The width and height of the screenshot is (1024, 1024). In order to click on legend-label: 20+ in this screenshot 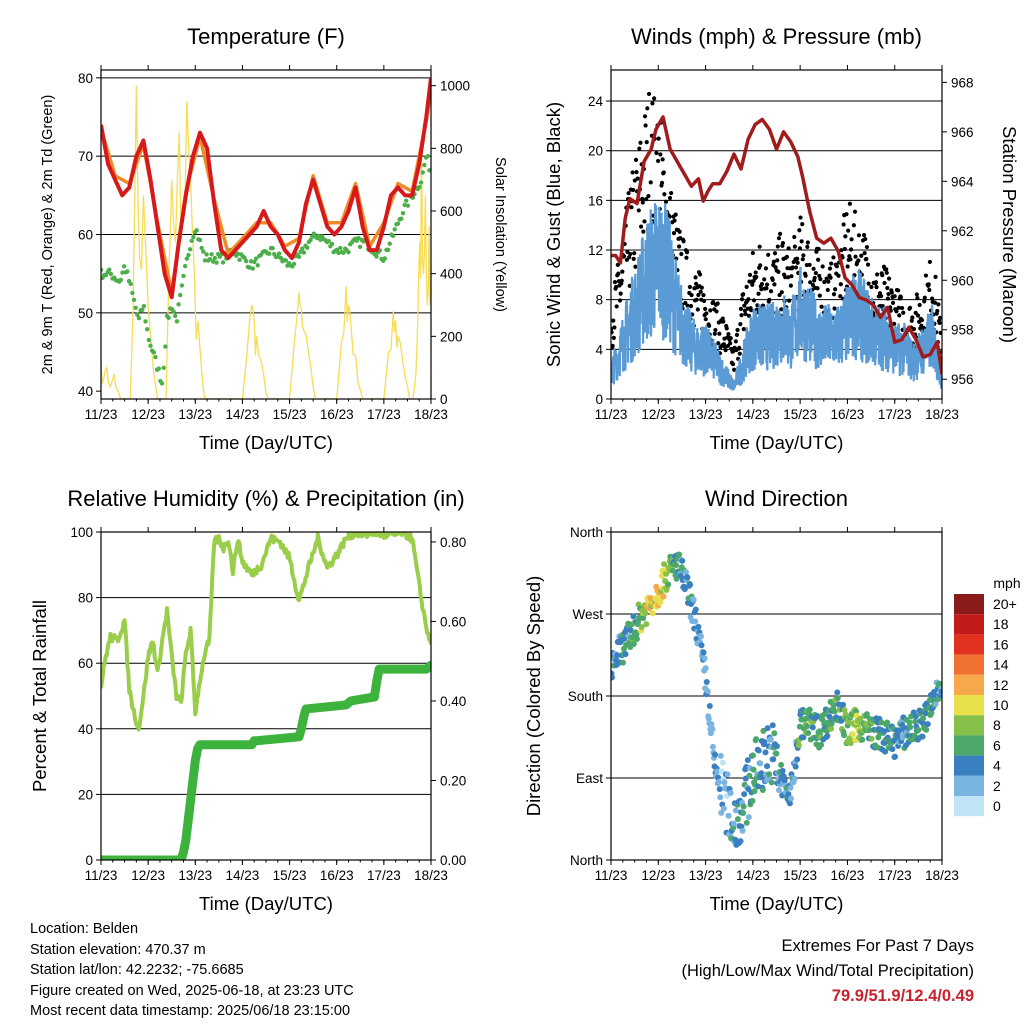, I will do `click(1005, 604)`.